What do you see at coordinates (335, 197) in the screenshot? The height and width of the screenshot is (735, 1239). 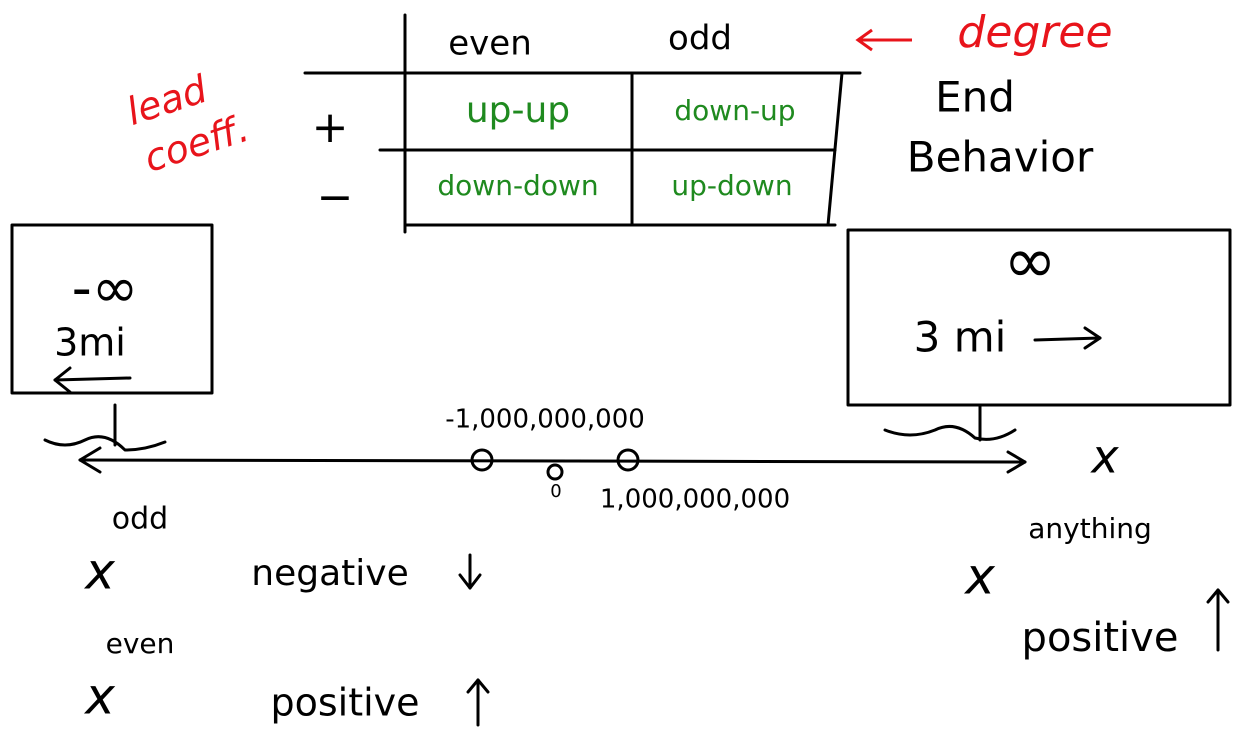 I see `row-sign: −` at bounding box center [335, 197].